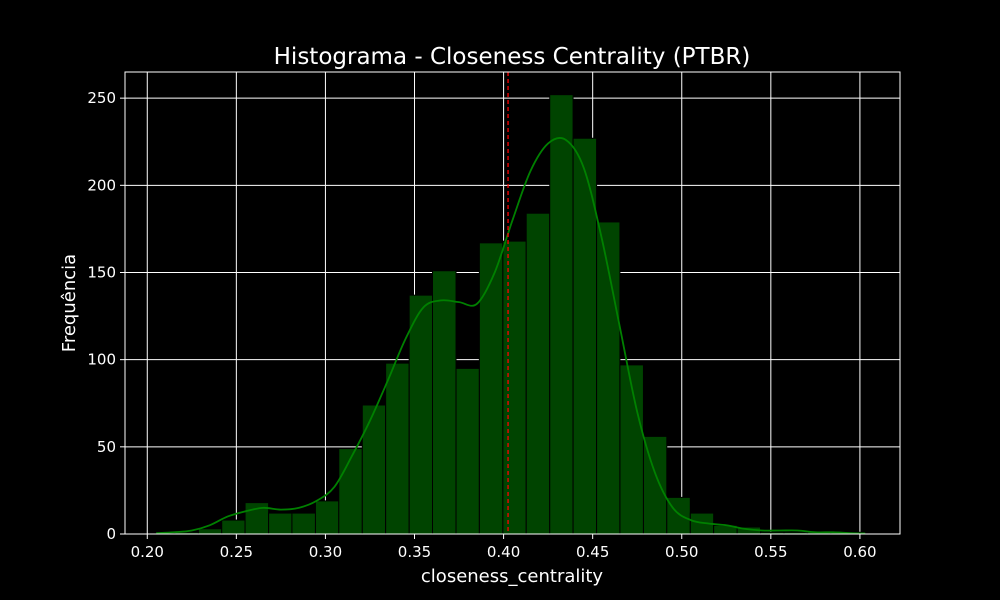  I want to click on y-tick-label: 150, so click(101, 272).